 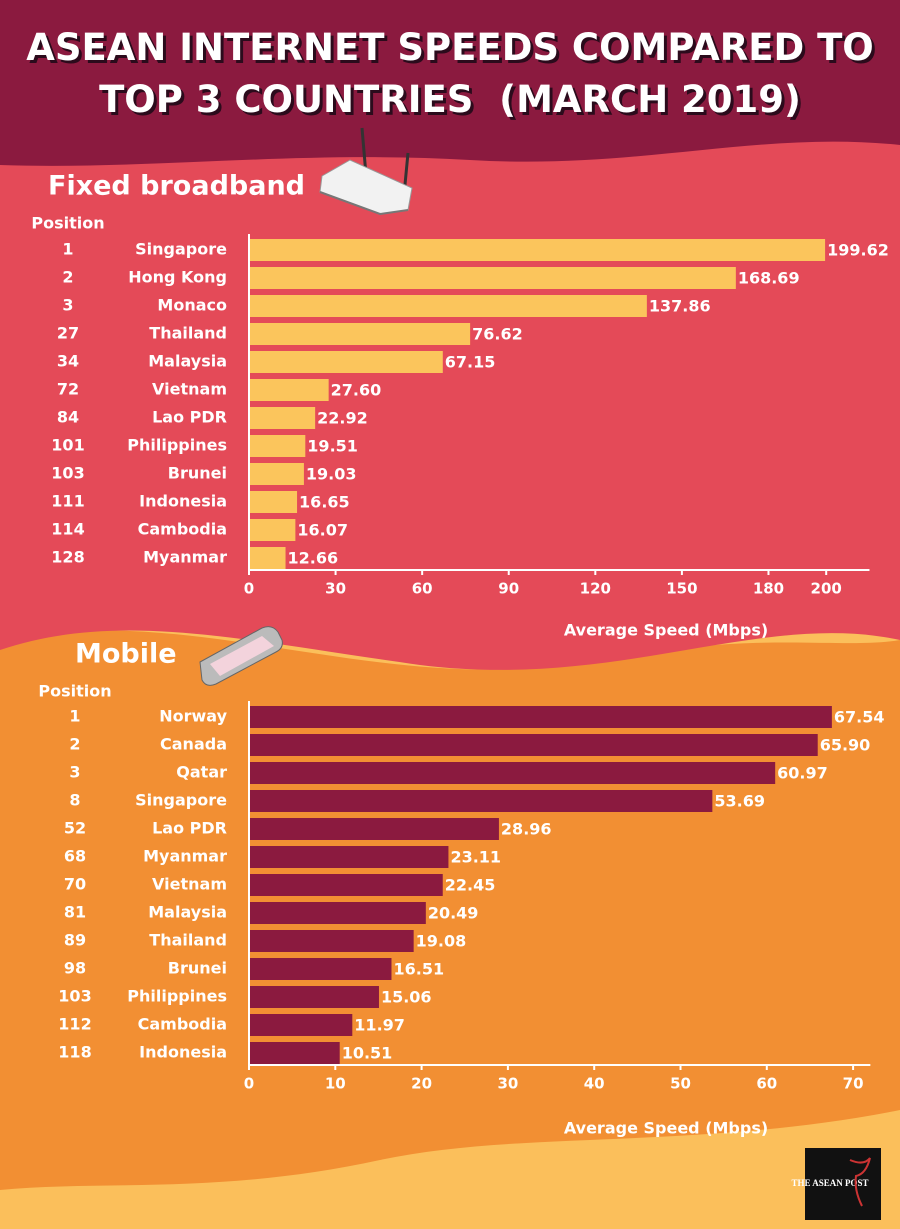 What do you see at coordinates (192, 305) in the screenshot?
I see `category-label: Monaco` at bounding box center [192, 305].